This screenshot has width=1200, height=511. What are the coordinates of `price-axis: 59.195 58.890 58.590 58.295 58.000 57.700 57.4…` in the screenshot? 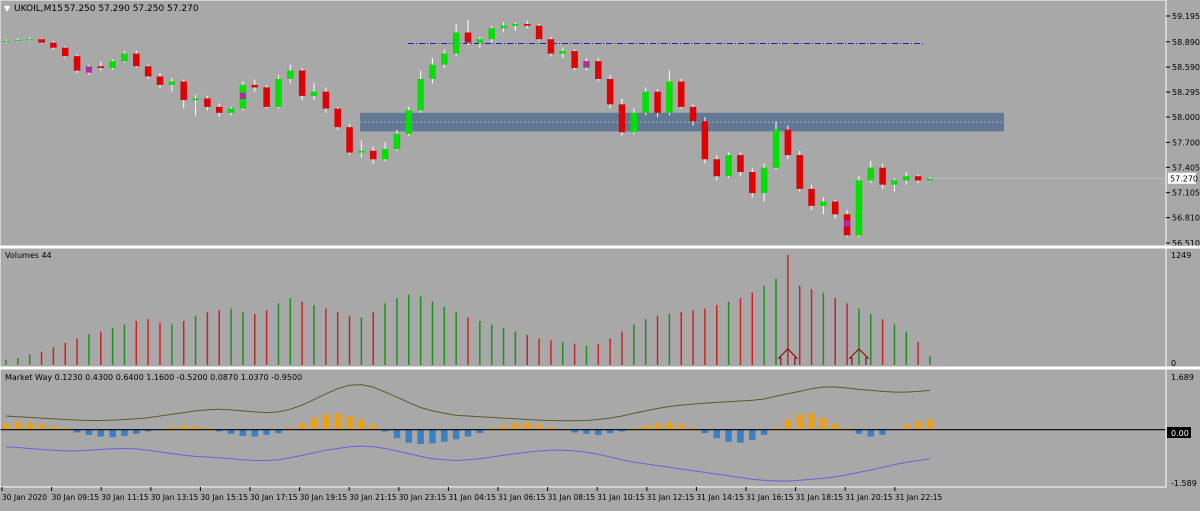 It's located at (1065, 130).